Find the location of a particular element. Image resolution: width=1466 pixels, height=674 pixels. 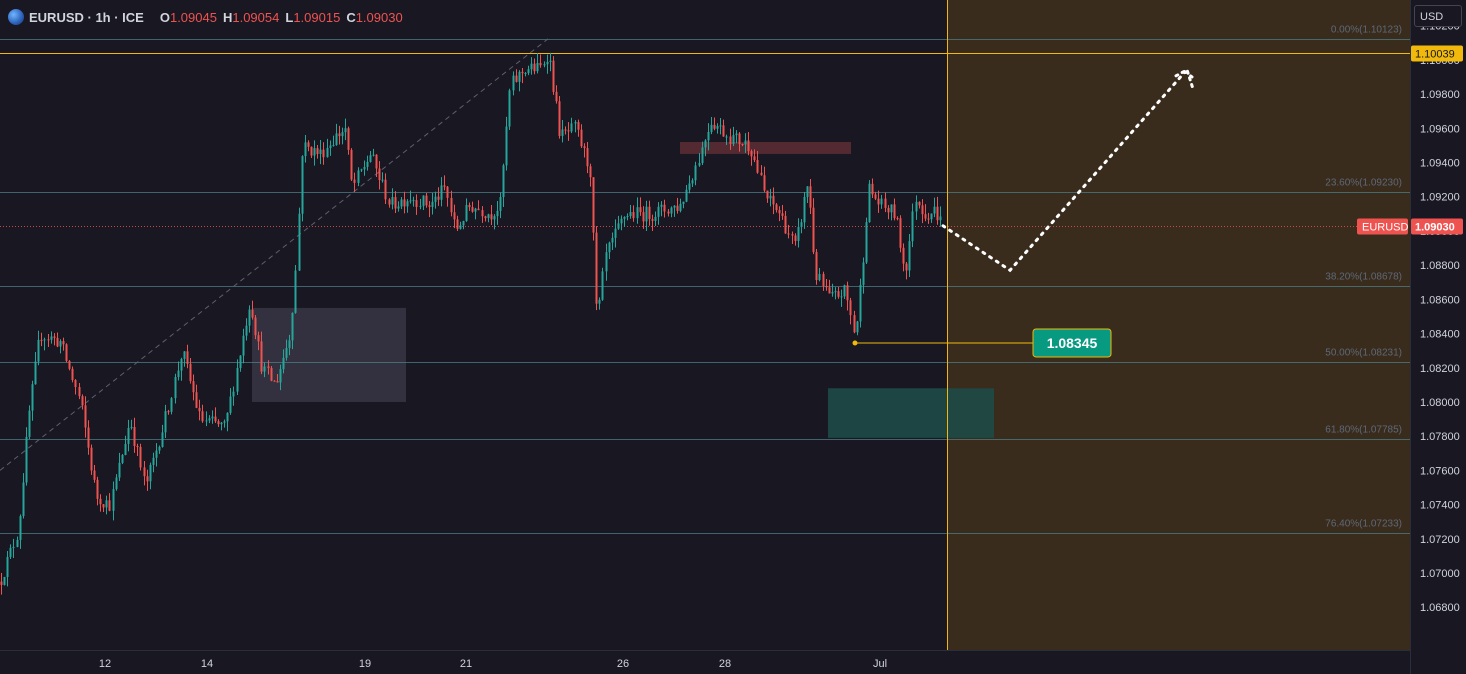

time-tick-2: 19 is located at coordinates (365, 664).